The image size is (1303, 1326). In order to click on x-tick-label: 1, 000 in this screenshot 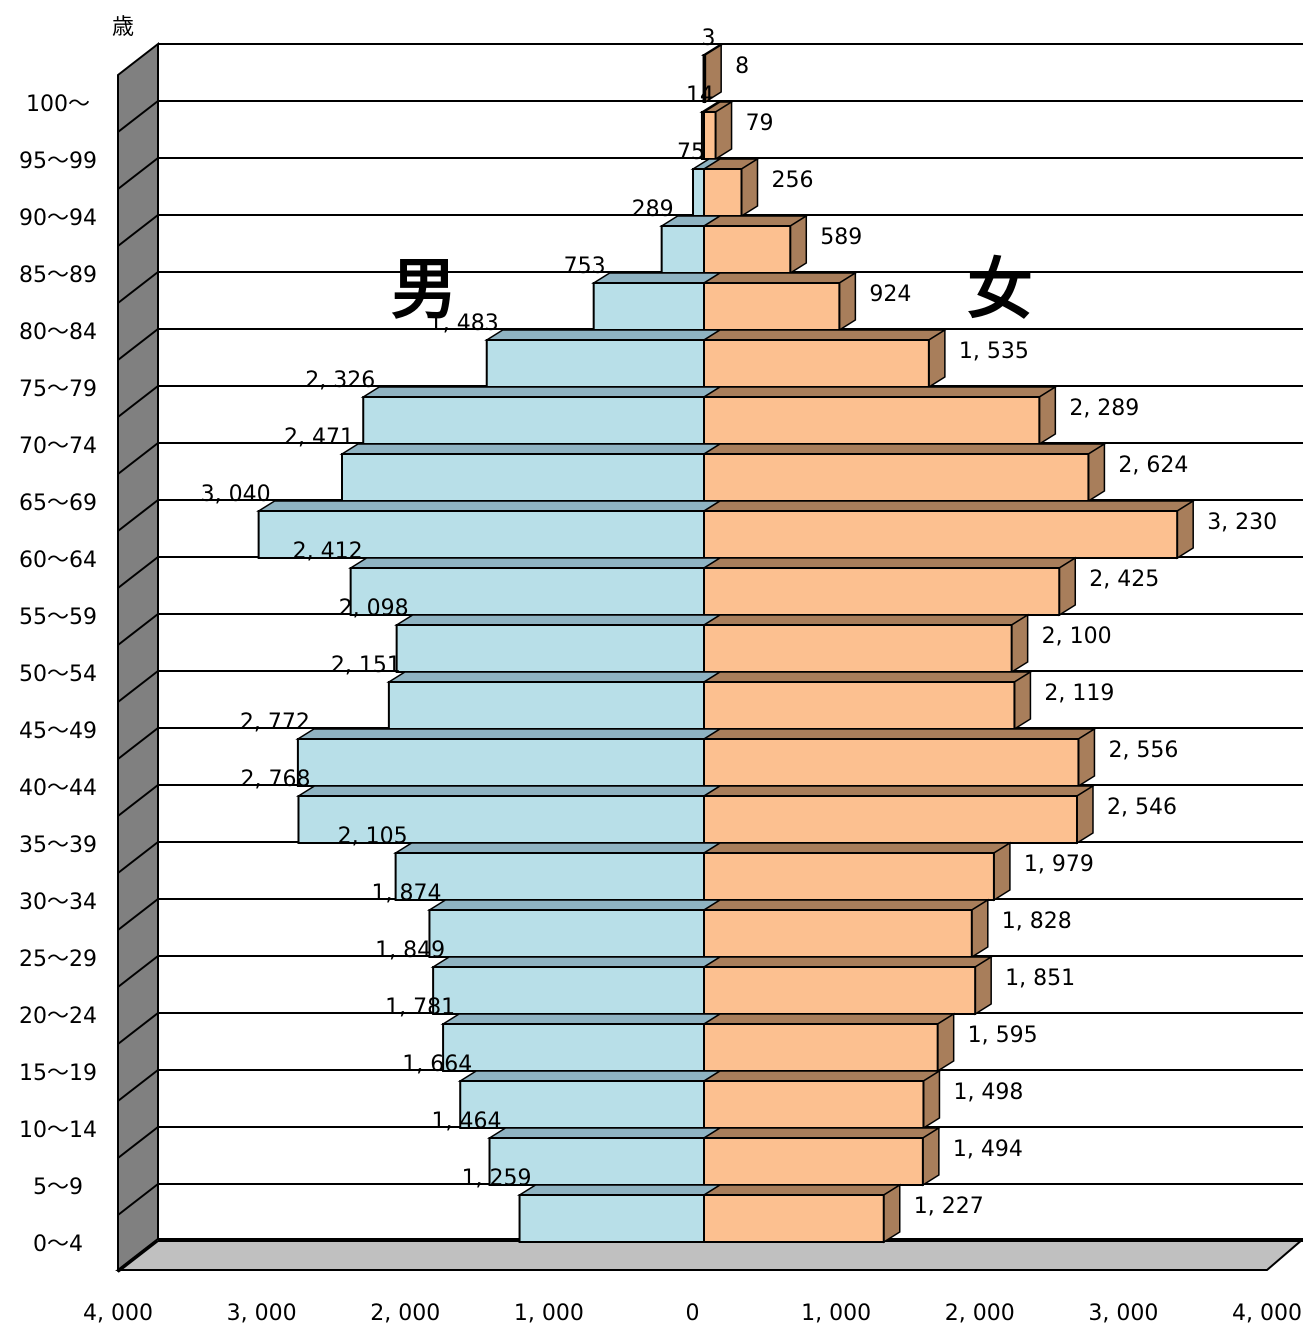, I will do `click(836, 1313)`.